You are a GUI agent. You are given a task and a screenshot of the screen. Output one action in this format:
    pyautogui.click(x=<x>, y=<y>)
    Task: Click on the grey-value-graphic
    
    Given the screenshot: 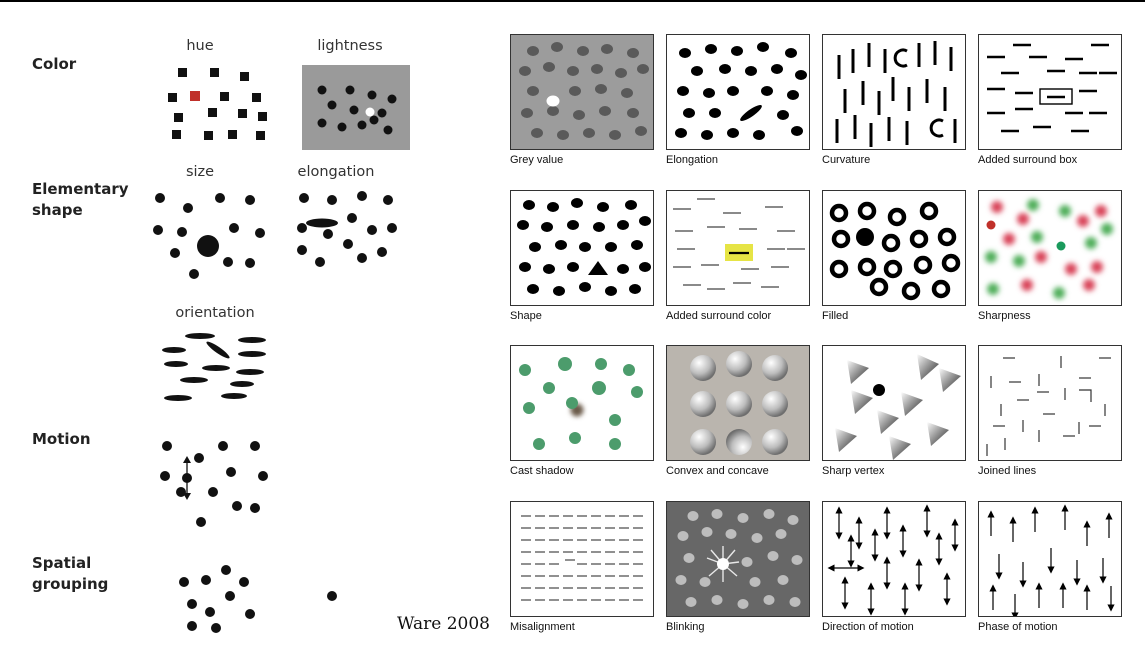 What is the action you would take?
    pyautogui.click(x=584, y=91)
    